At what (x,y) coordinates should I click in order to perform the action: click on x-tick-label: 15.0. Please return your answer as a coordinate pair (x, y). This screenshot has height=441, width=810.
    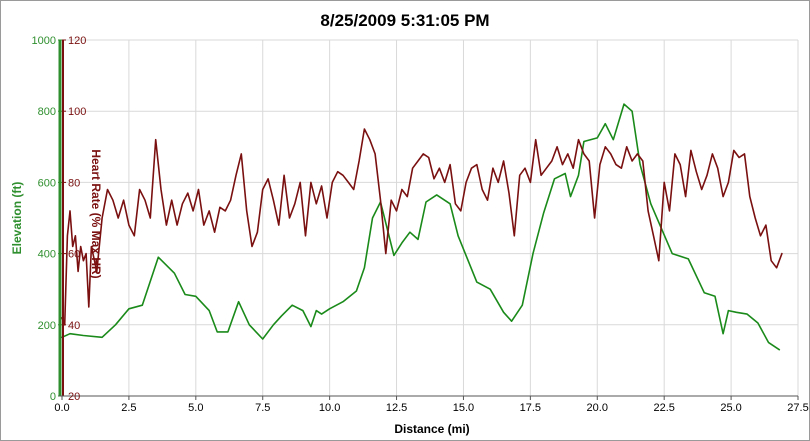
    Looking at the image, I should click on (463, 408).